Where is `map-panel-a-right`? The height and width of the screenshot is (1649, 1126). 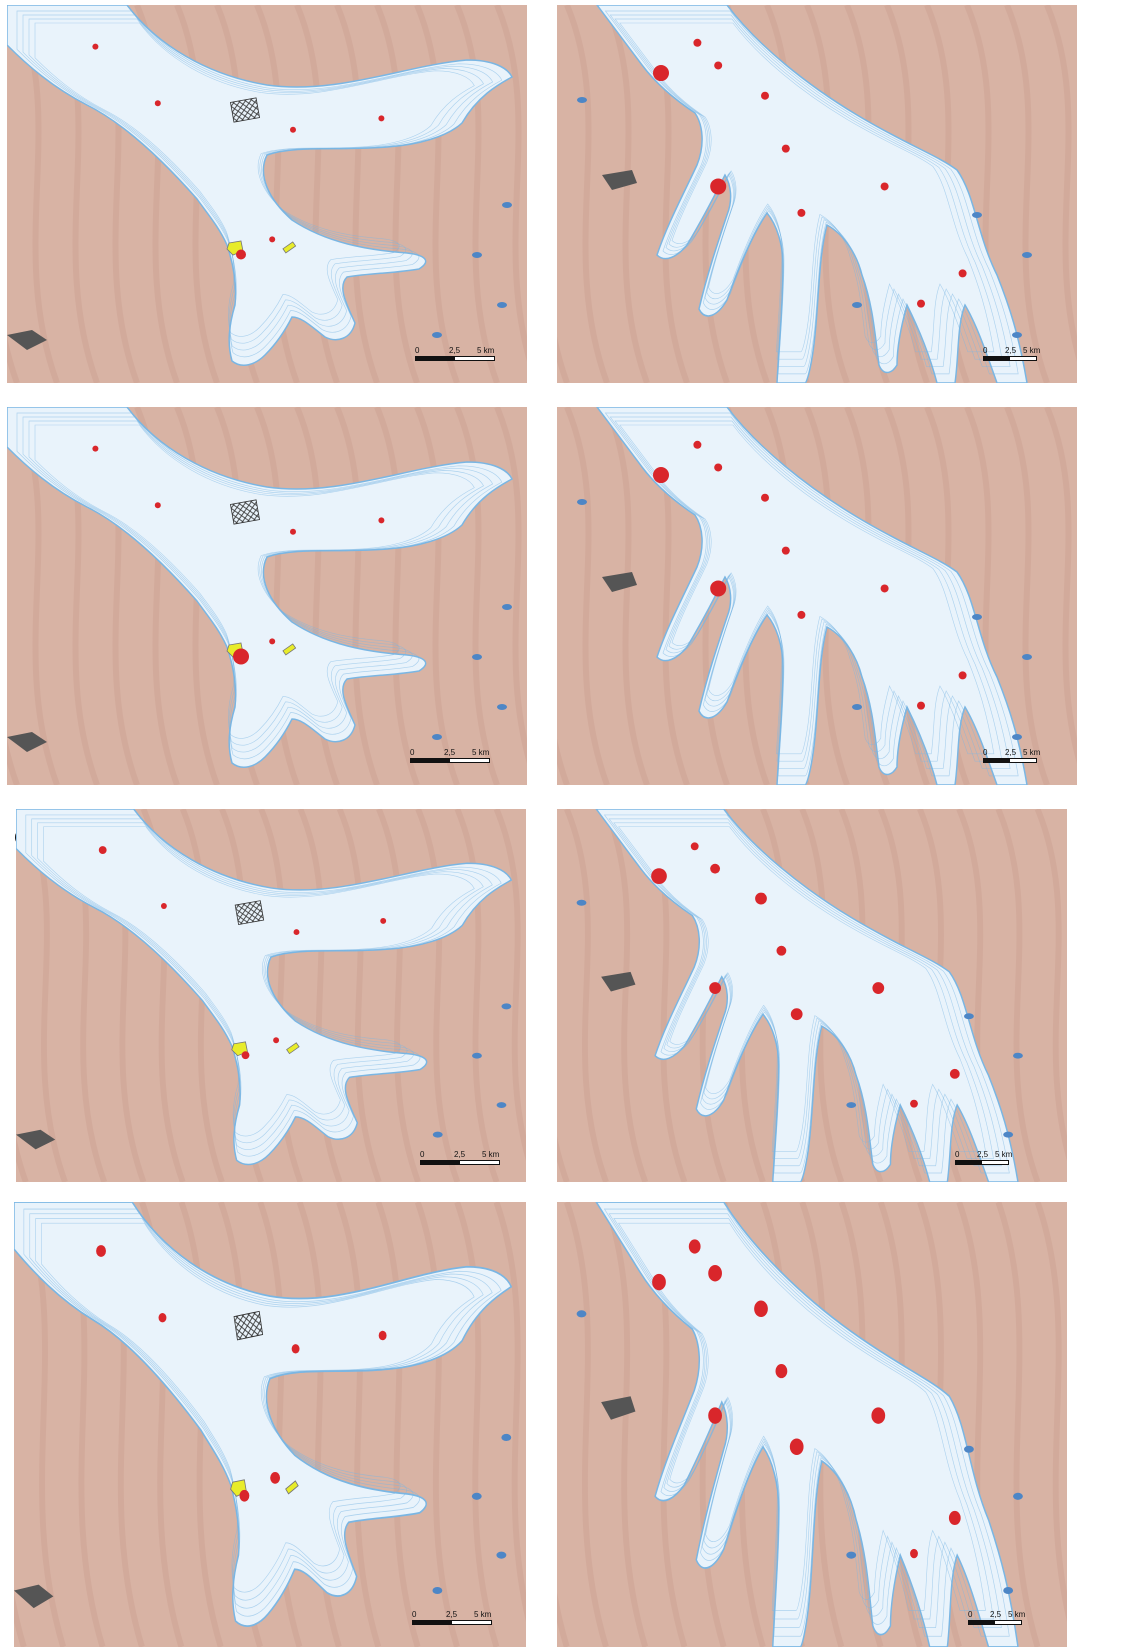
map-panel-a-right is located at coordinates (817, 194).